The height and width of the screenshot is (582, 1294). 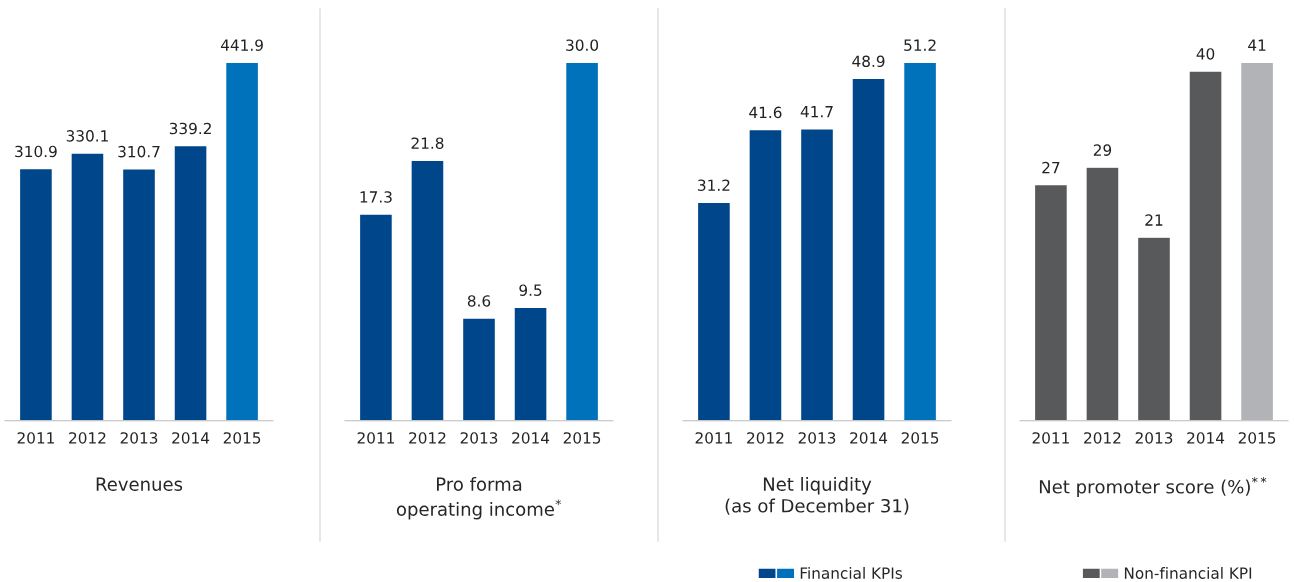 What do you see at coordinates (582, 45) in the screenshot?
I see `data-label: 30.0` at bounding box center [582, 45].